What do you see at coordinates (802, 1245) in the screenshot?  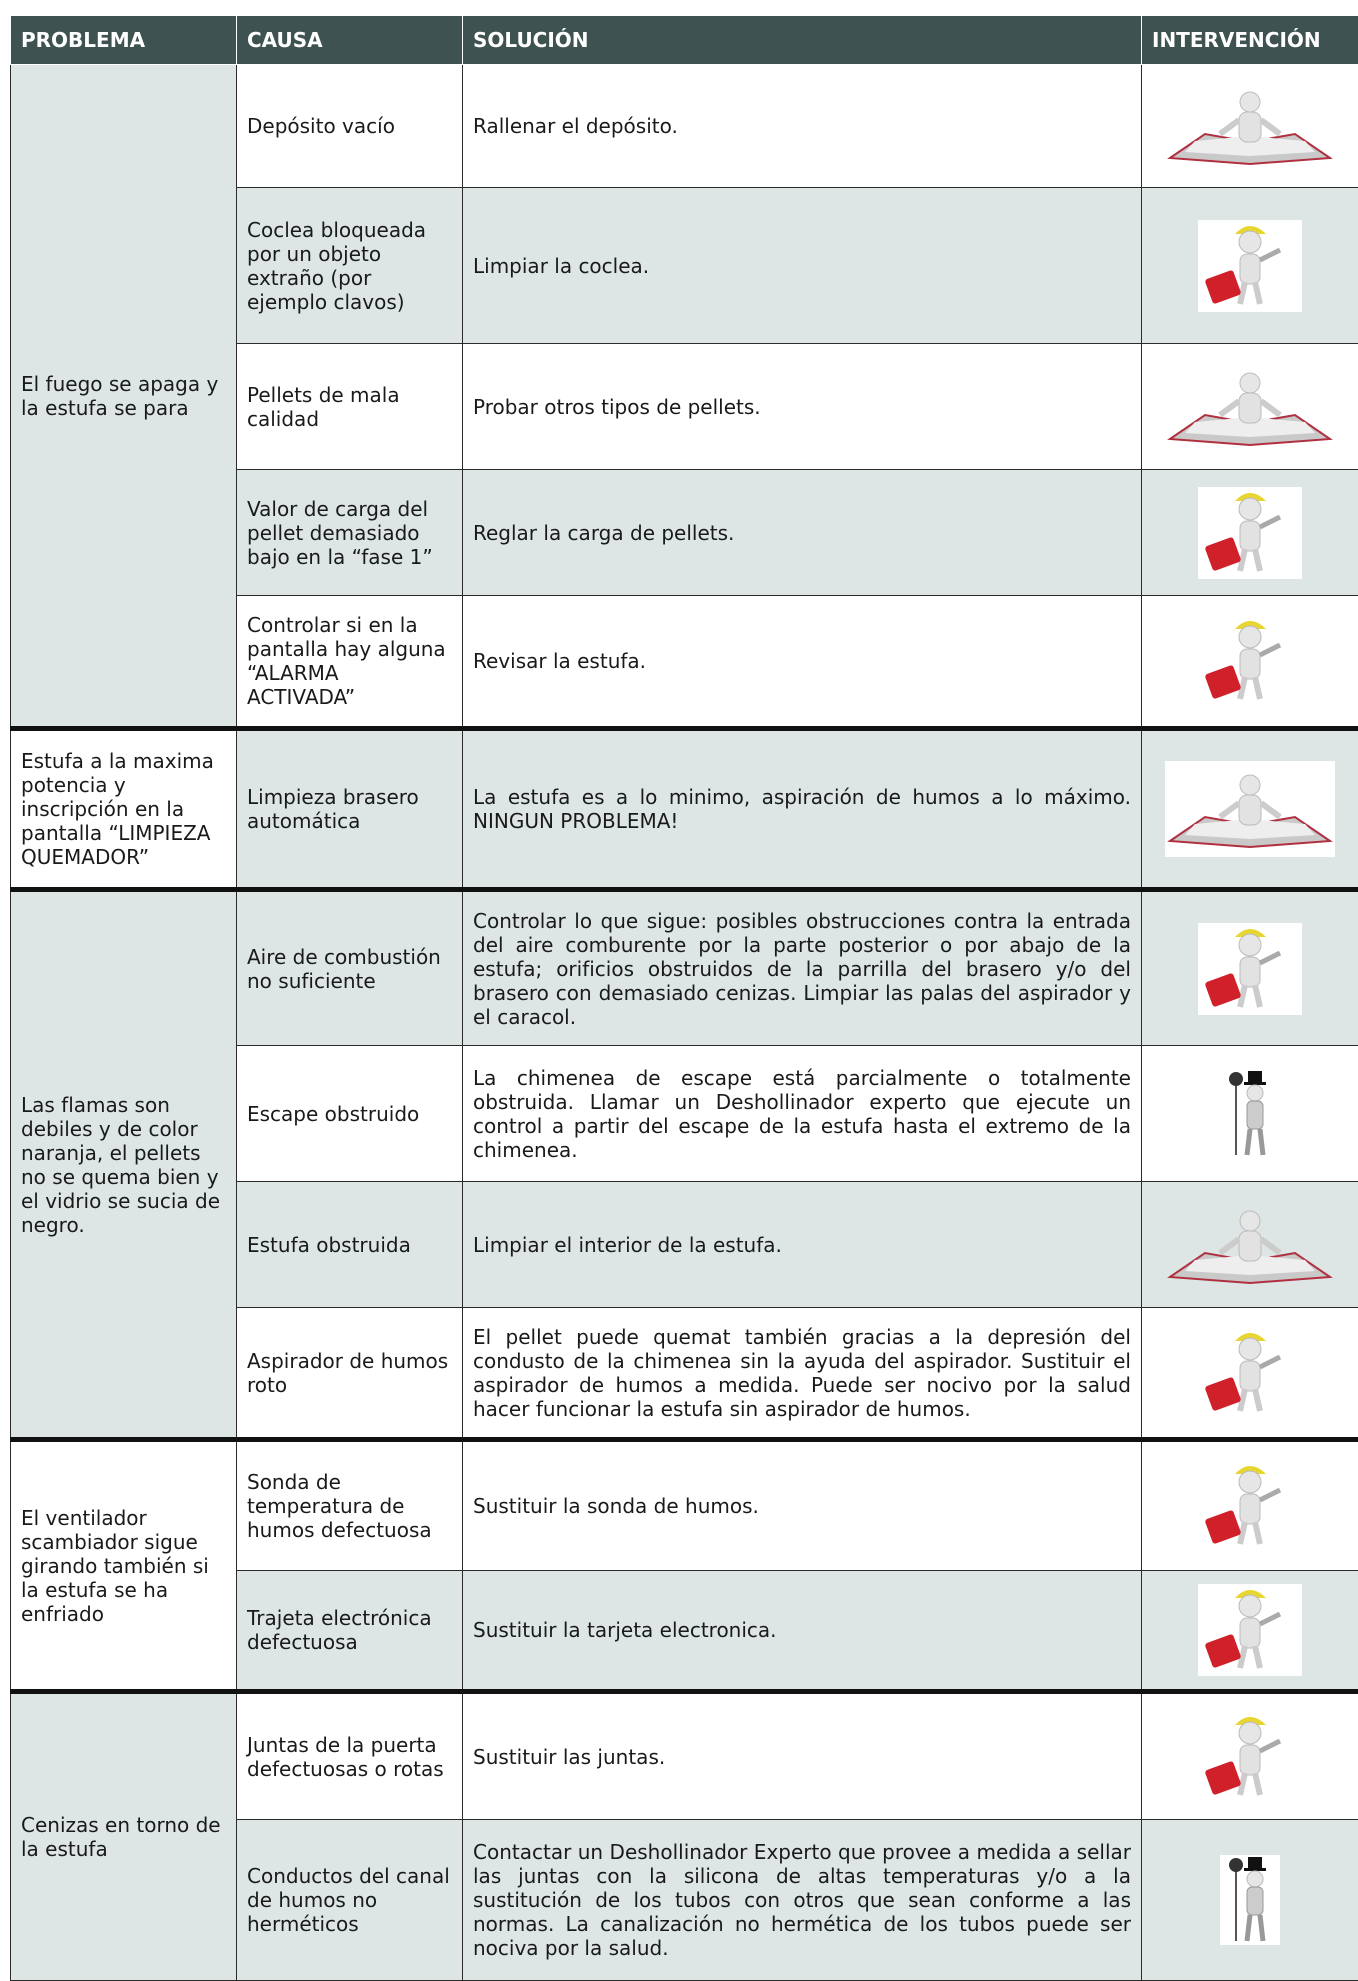 I see `solution-cell: Limpiar el interior de la estufa.` at bounding box center [802, 1245].